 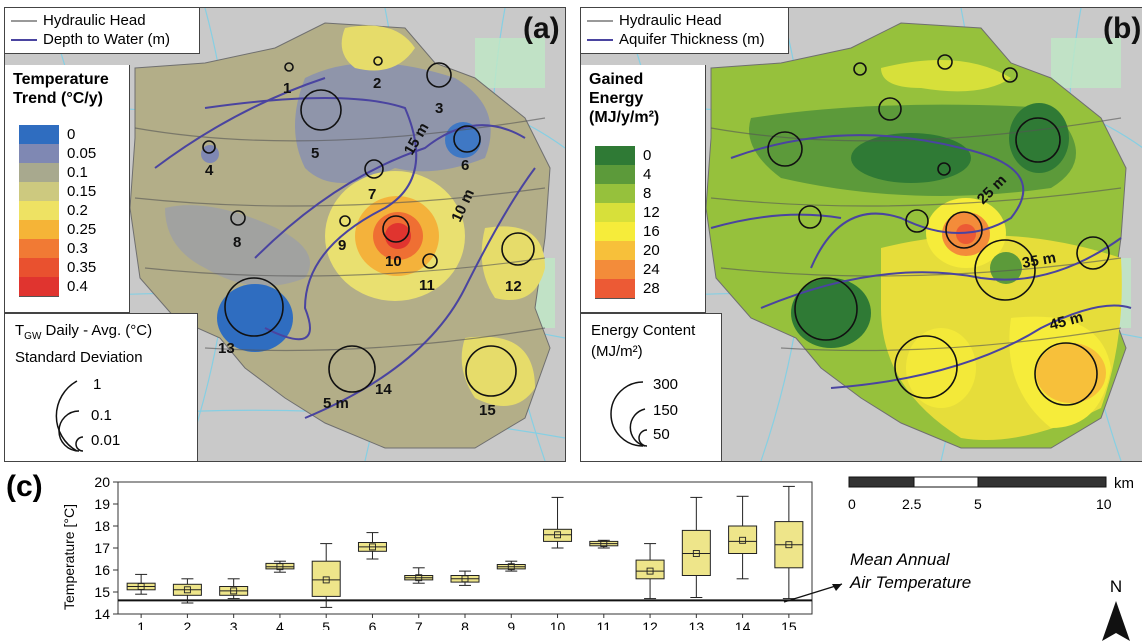 I want to click on legend-hydraulic-head-b: Hydraulic Head, so click(x=670, y=20).